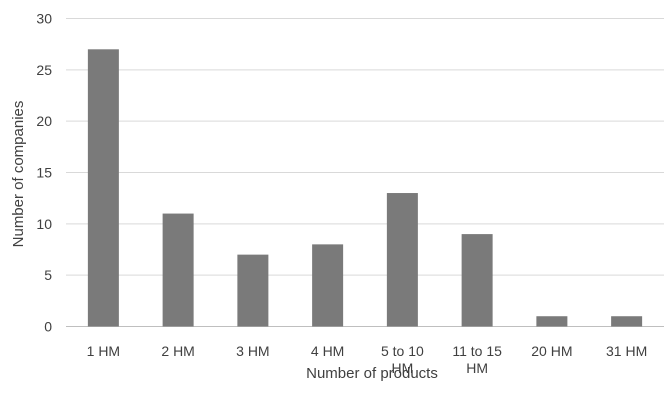 Image resolution: width=672 pixels, height=415 pixels. Describe the element at coordinates (103, 351) in the screenshot. I see `x-tick-label: 1 HM` at that location.